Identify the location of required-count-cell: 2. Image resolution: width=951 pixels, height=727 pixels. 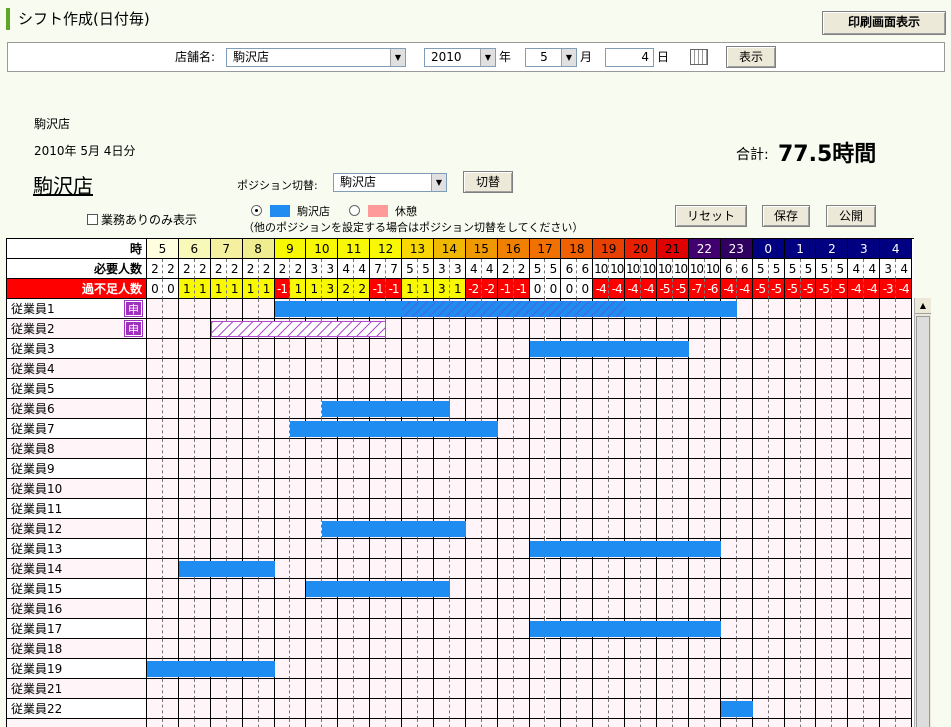
(505, 269).